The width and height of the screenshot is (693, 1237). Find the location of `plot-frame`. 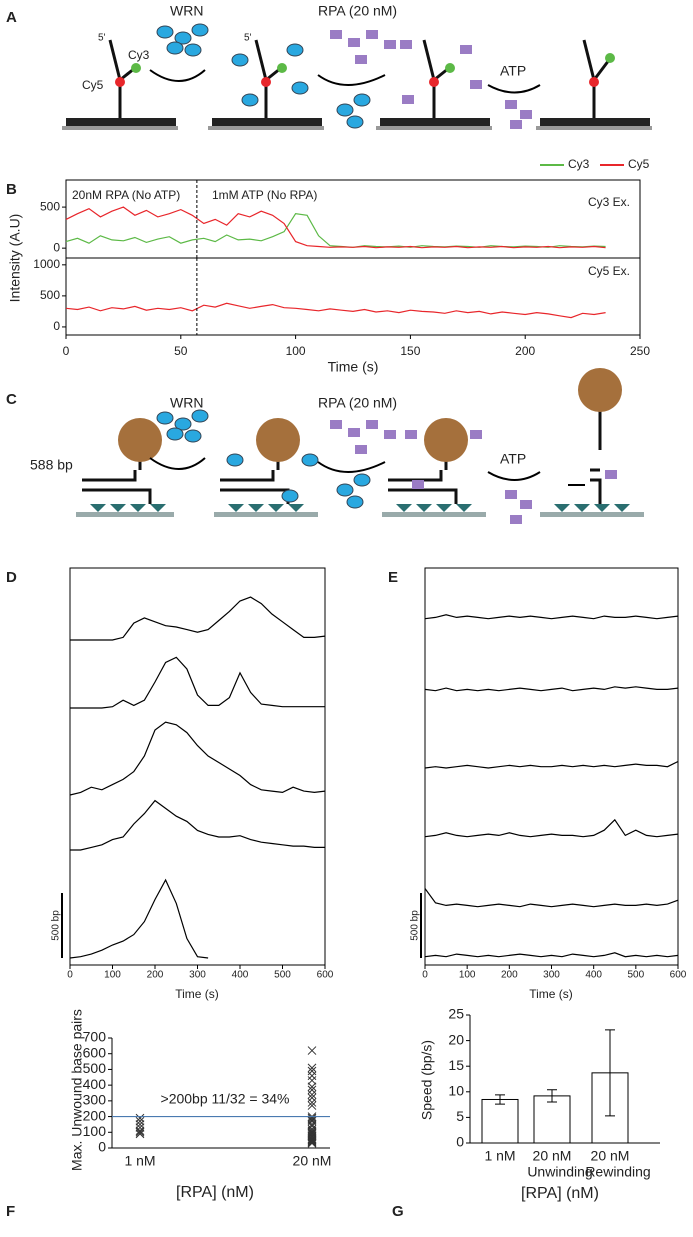

plot-frame is located at coordinates (353, 296).